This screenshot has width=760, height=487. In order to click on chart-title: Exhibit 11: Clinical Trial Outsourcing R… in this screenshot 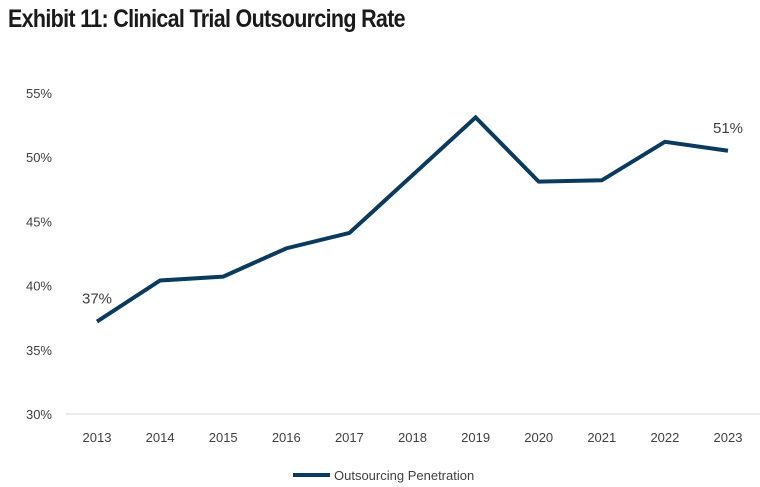, I will do `click(207, 19)`.